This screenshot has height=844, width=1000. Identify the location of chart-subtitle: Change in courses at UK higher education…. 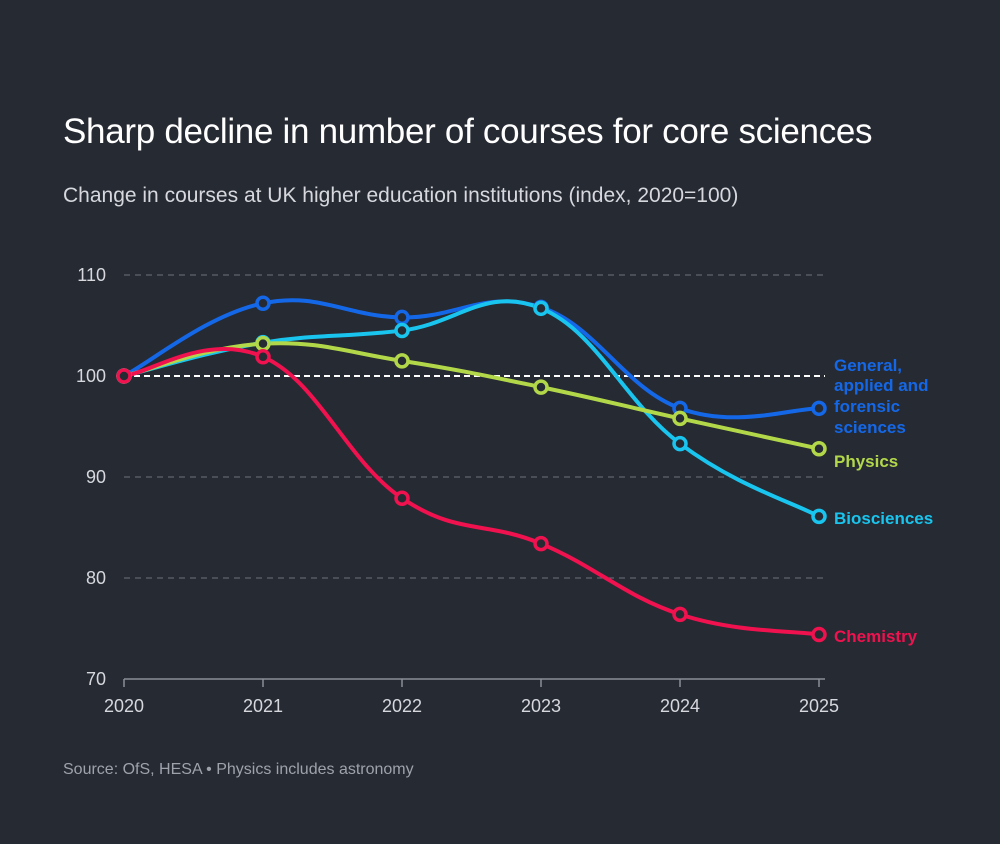
(401, 195).